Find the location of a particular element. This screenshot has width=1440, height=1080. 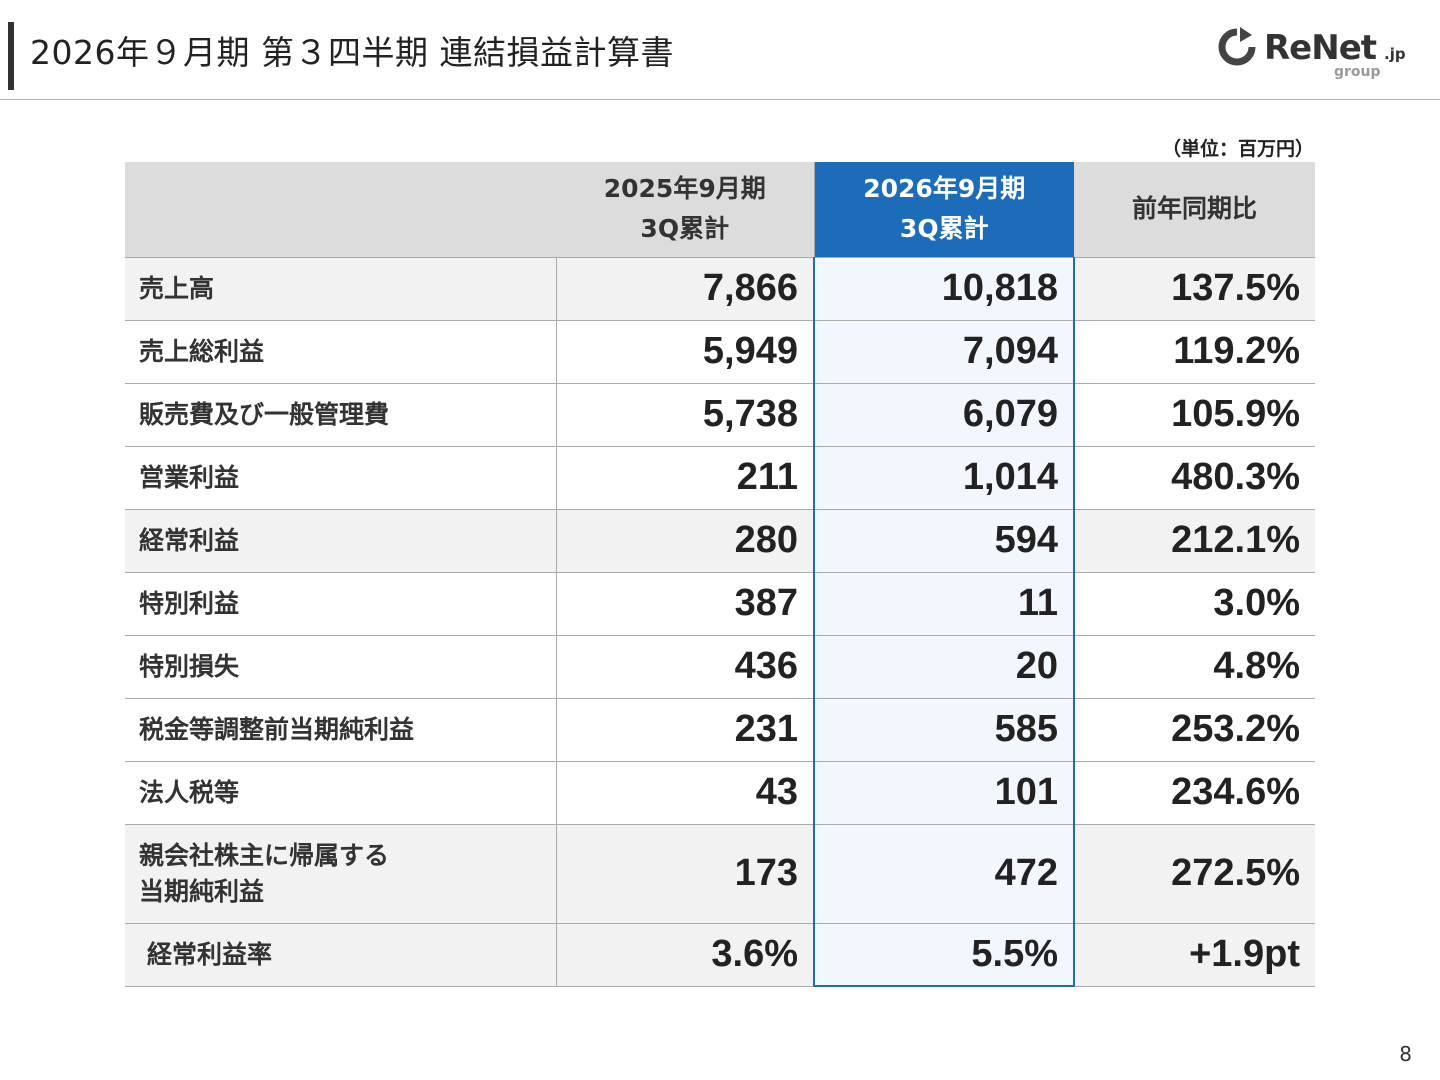

curr-value: 10,818 is located at coordinates (944, 289).